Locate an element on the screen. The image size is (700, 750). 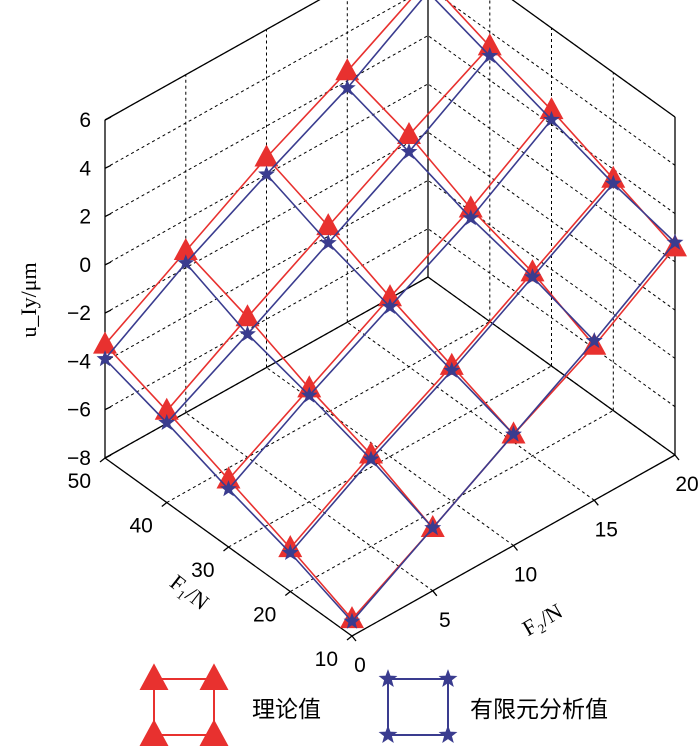
legend-theoretical-markers is located at coordinates (184, 704).